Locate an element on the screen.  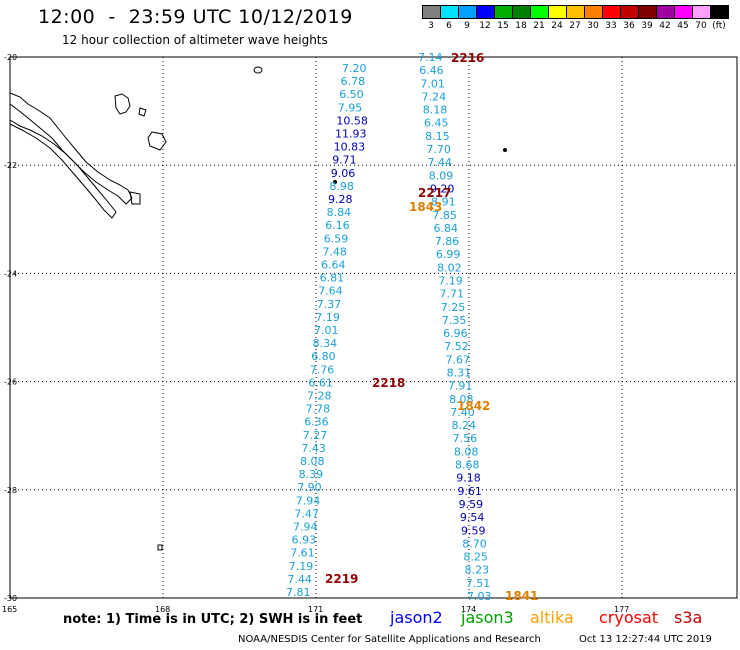
wave-height-value: 7.03 is located at coordinates (479, 596).